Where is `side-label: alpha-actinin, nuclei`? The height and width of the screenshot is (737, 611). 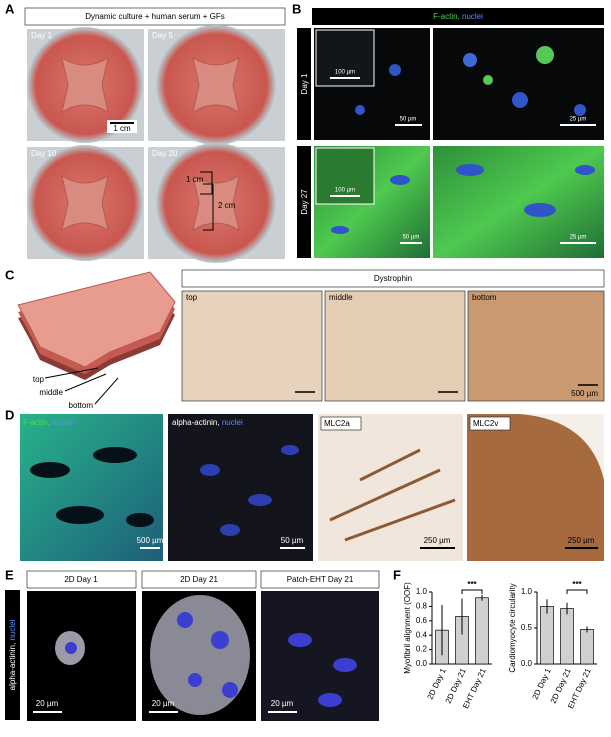 side-label: alpha-actinin, nuclei is located at coordinates (12, 654).